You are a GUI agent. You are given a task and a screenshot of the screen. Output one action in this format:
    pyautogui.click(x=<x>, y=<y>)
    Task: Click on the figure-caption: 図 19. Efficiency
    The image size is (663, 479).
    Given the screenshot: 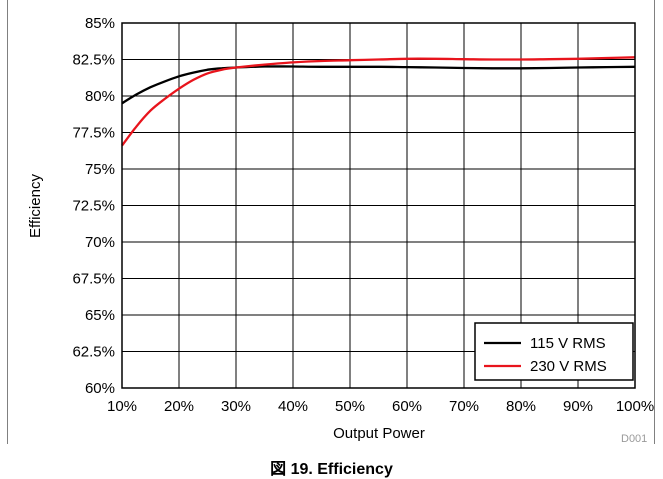 What is the action you would take?
    pyautogui.click(x=331, y=469)
    